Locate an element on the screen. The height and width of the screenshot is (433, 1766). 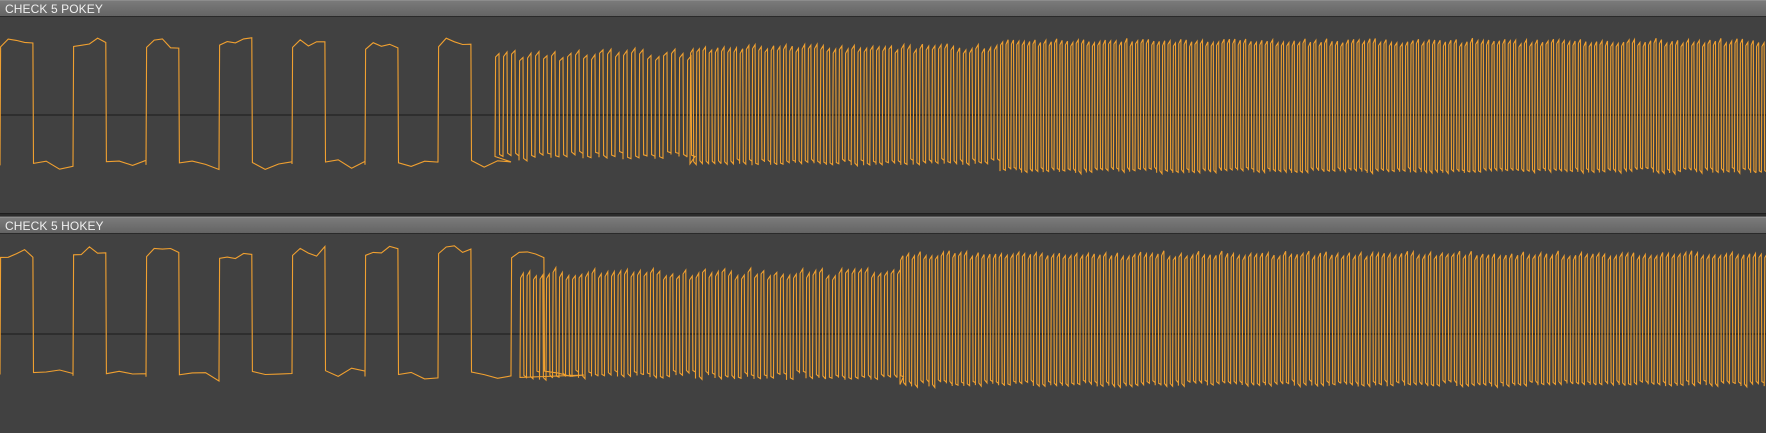
track-title: CHECK 5 POKEY is located at coordinates (54, 9).